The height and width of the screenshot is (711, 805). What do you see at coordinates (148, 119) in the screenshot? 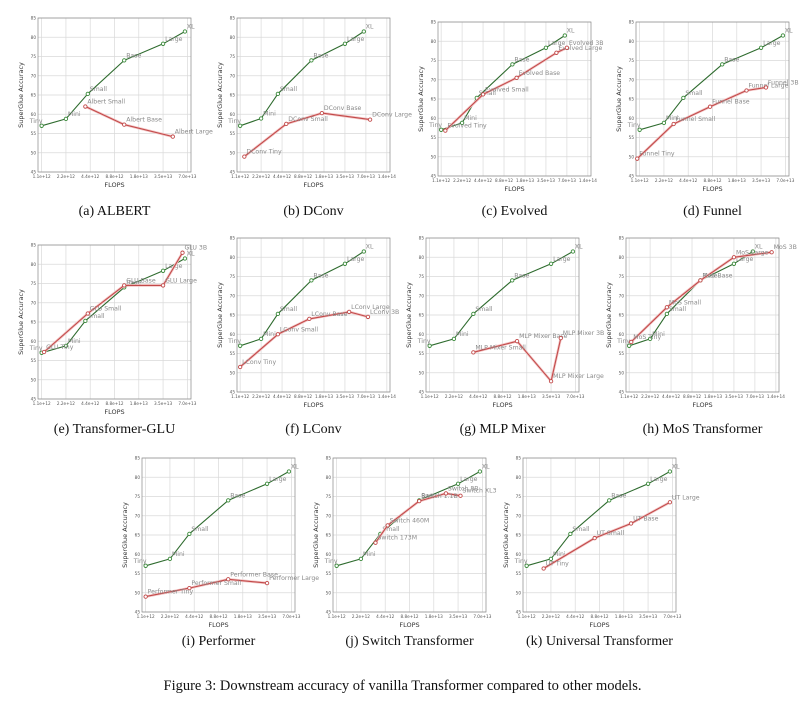
I see `series-variant: Albert Small Albert Base Albert Large` at bounding box center [148, 119].